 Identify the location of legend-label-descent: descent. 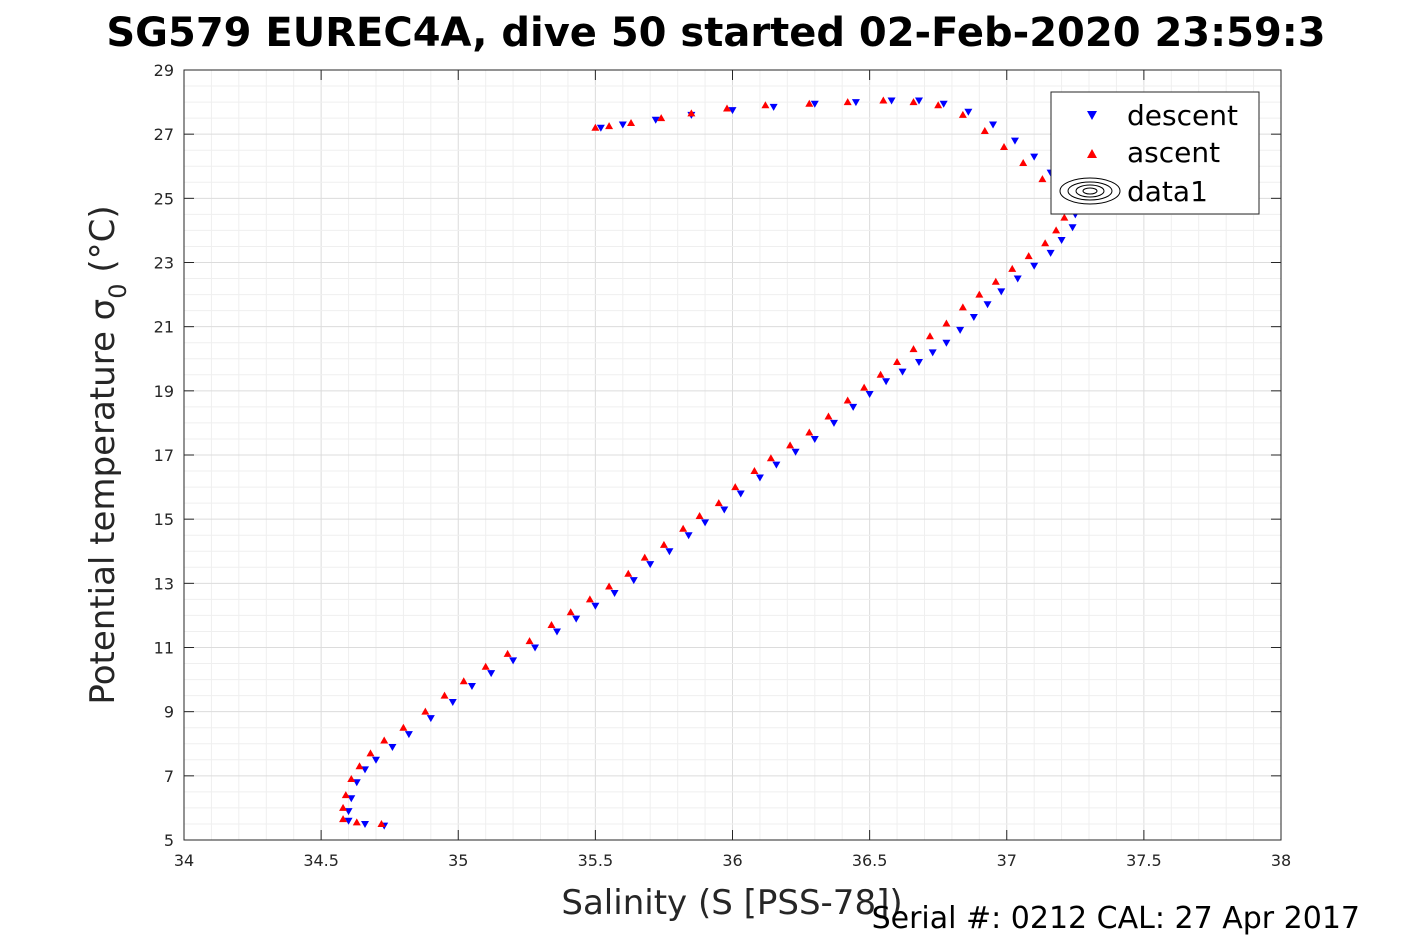
(1182, 115).